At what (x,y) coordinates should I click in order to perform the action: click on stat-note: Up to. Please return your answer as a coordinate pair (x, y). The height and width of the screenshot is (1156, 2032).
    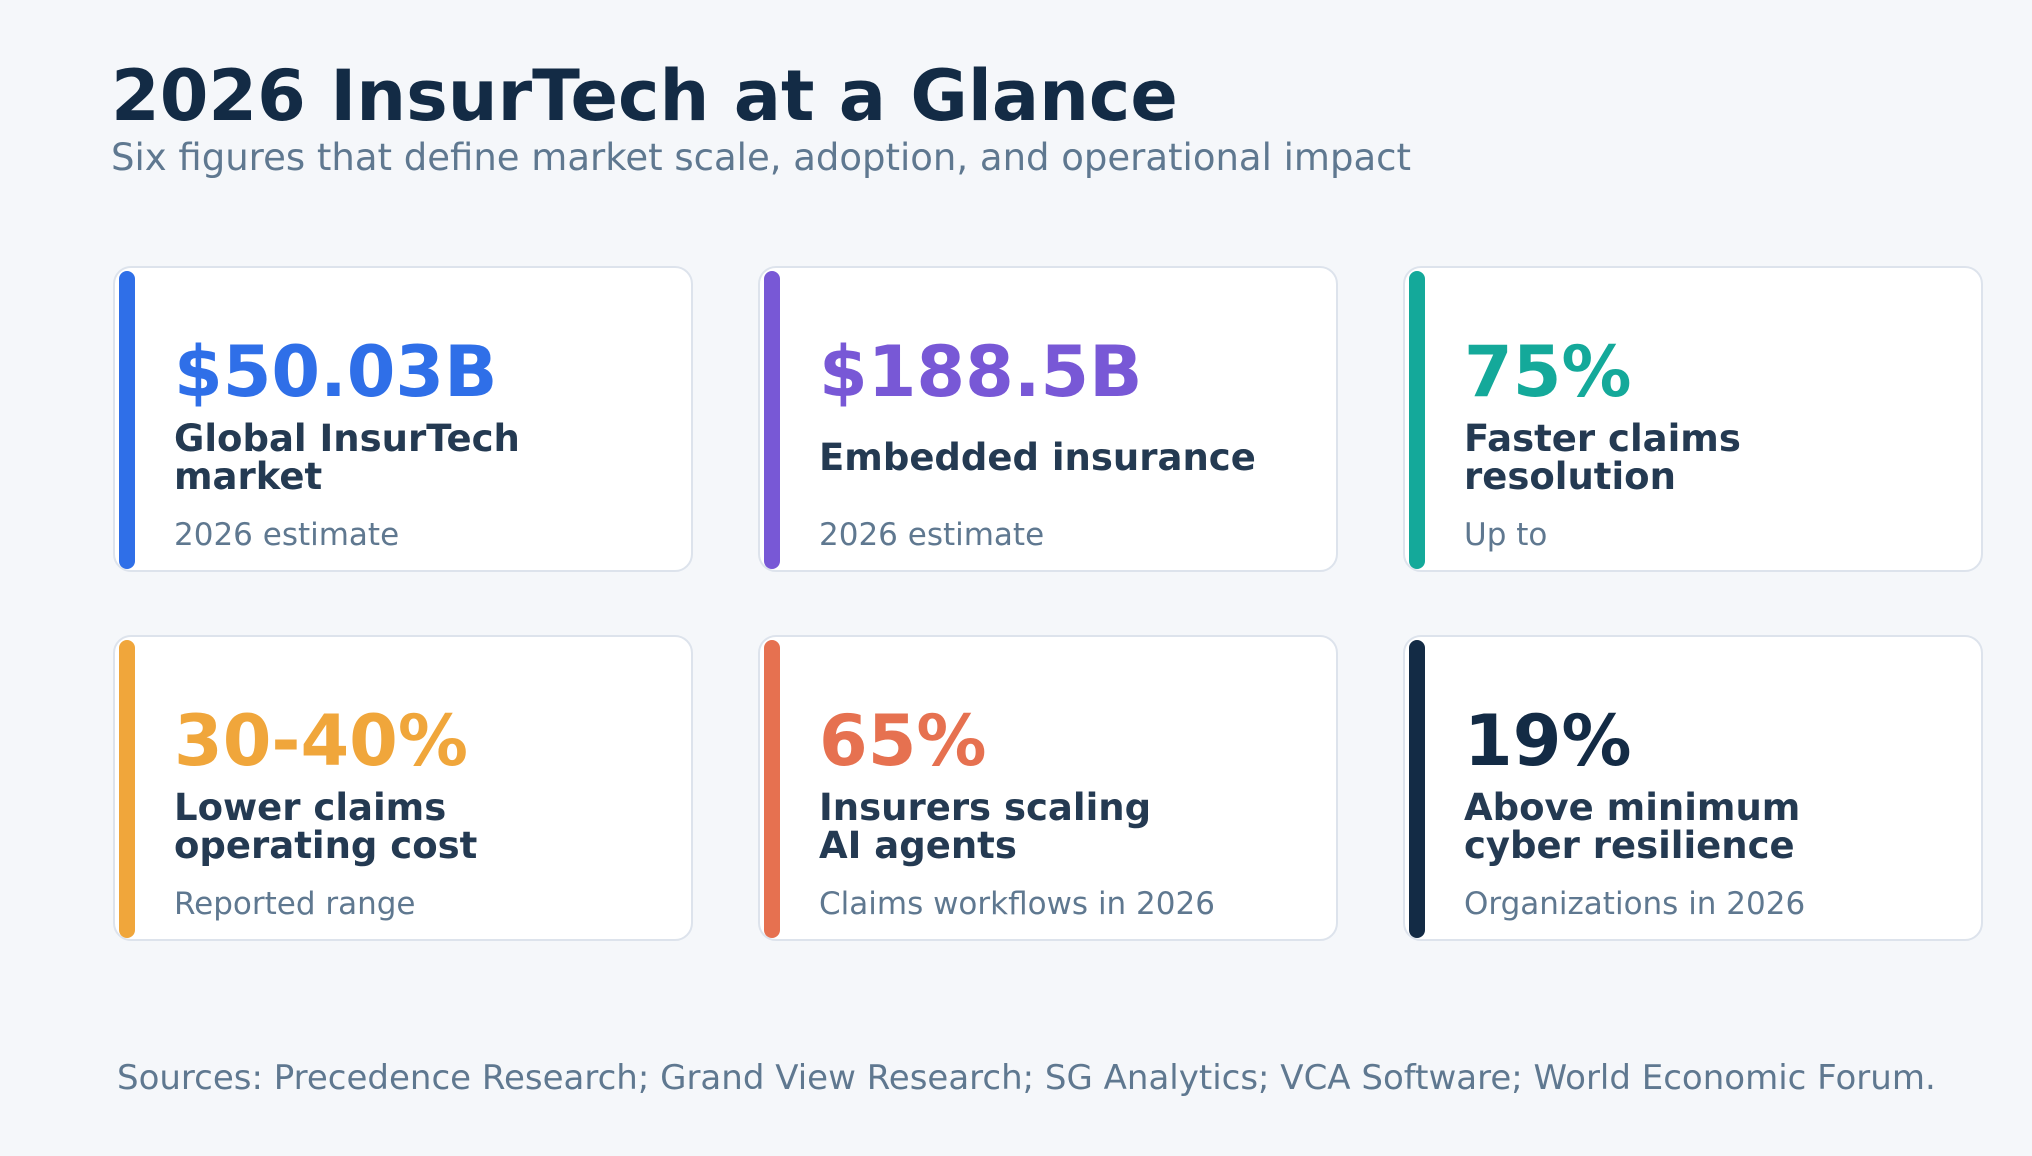
    Looking at the image, I should click on (1506, 535).